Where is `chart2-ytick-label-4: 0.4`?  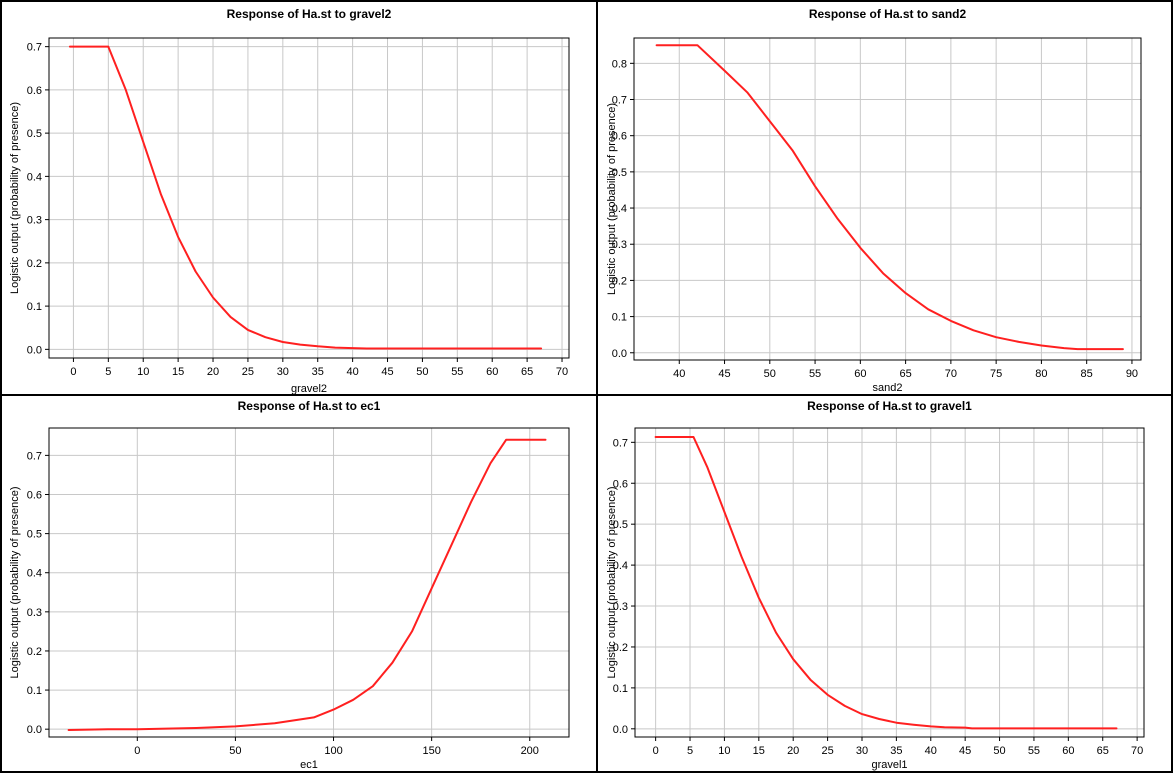 chart2-ytick-label-4: 0.4 is located at coordinates (34, 574).